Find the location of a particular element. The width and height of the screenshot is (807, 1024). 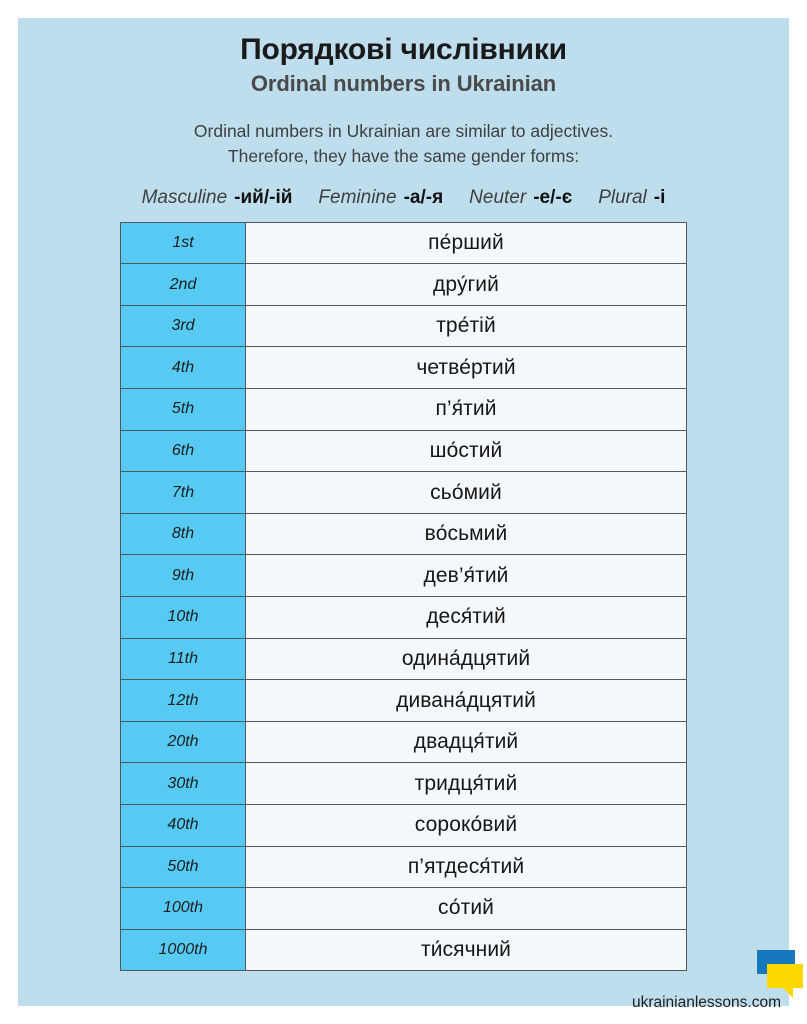

ukrainian-word-cell: п’я́тий is located at coordinates (466, 409).